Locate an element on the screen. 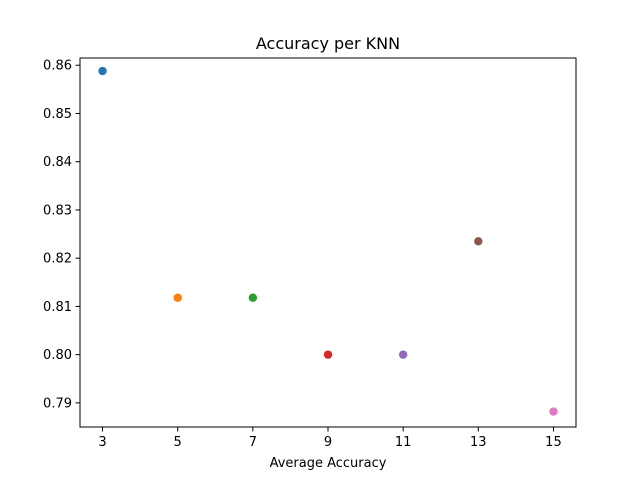  y-tick-label: 0.84 is located at coordinates (57, 162).